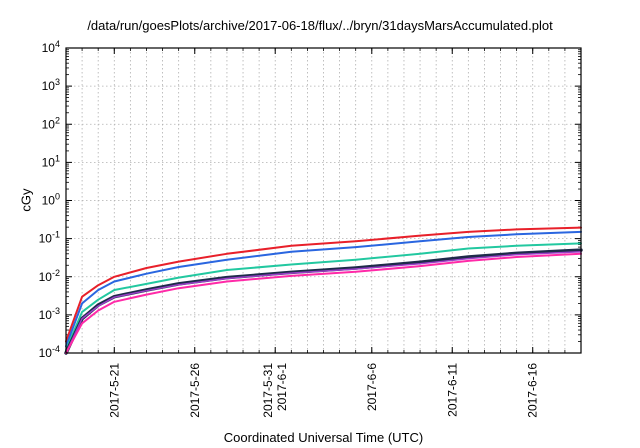 Image resolution: width=640 pixels, height=448 pixels. I want to click on y-tick-label: 10⁴, so click(51, 47).